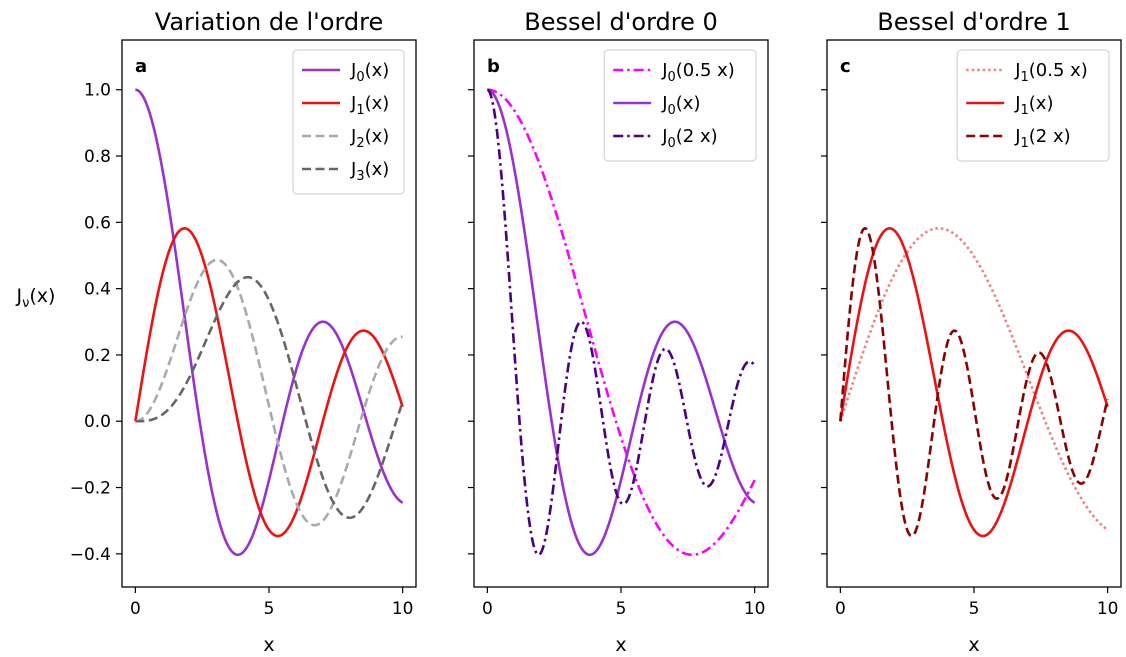 The image size is (1126, 657). I want to click on panel-b-letter: b, so click(493, 66).